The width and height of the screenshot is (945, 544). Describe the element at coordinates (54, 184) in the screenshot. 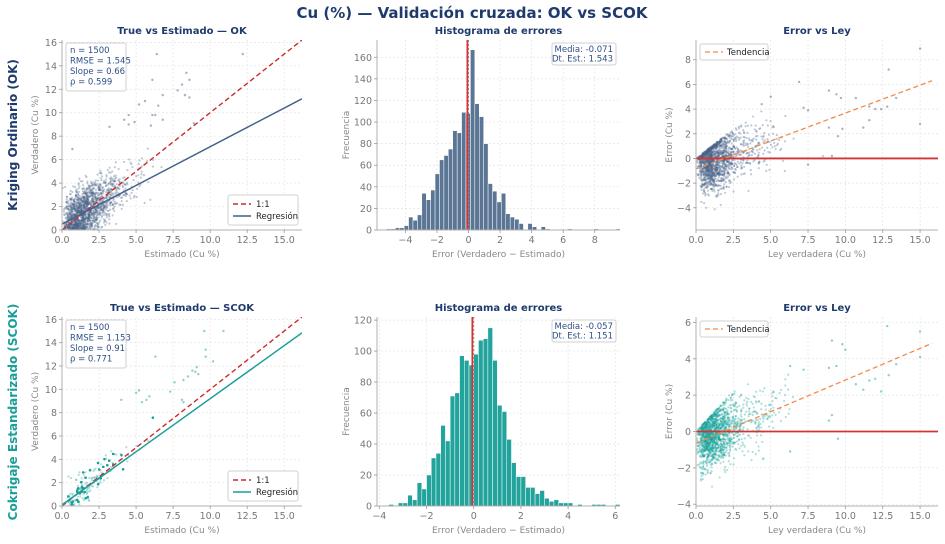

I see `y-tick-label: 4` at that location.